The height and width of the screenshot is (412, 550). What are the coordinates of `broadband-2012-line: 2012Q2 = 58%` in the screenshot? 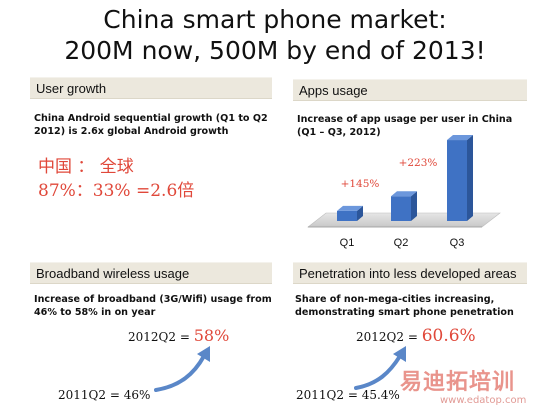 It's located at (178, 335).